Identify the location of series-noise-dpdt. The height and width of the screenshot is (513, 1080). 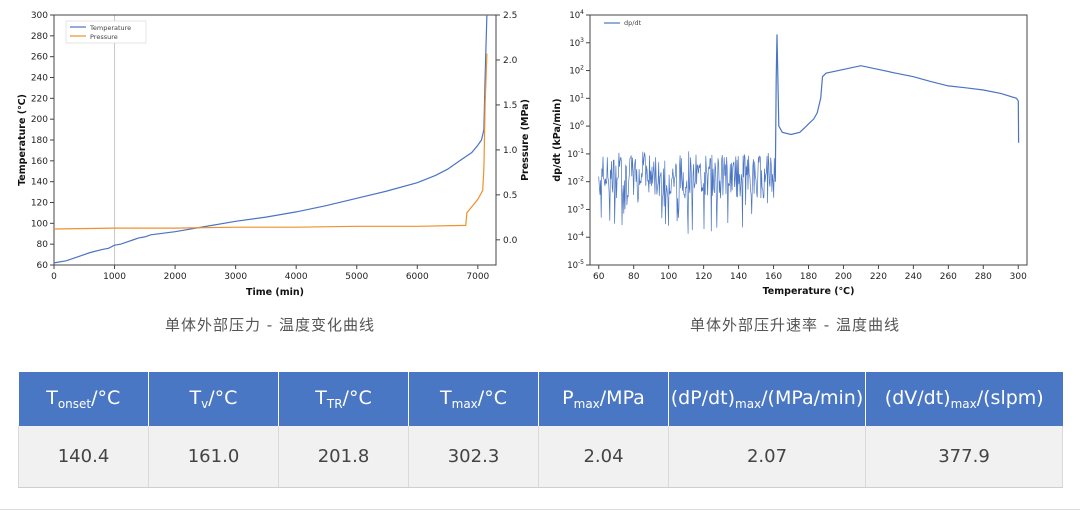
(687, 192).